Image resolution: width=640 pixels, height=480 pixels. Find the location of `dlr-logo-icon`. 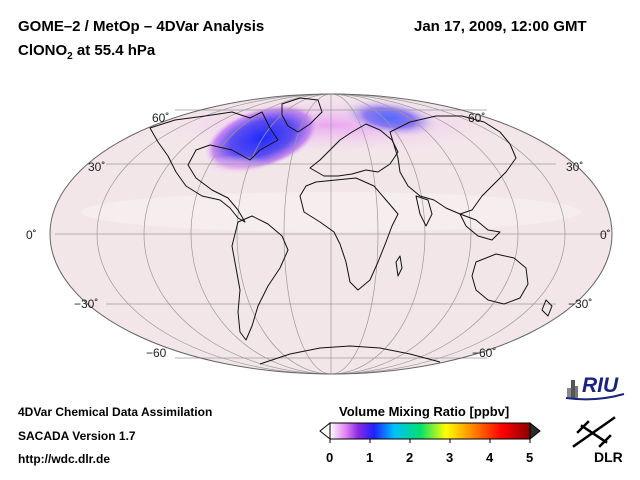

dlr-logo-icon is located at coordinates (594, 432).